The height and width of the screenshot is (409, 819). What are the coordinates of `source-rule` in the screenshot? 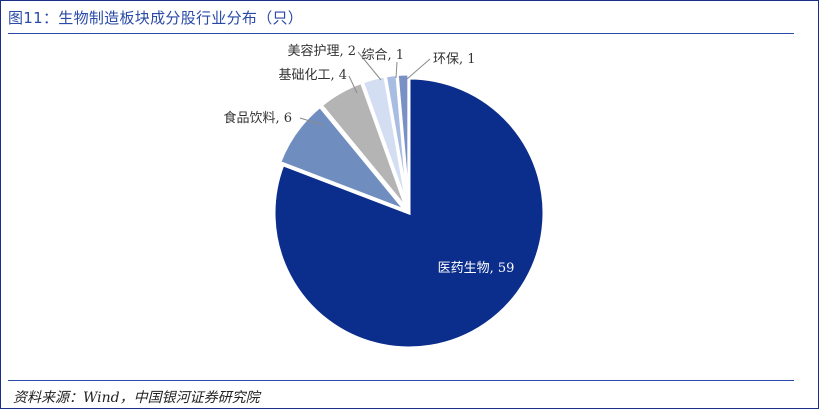 It's located at (401, 380).